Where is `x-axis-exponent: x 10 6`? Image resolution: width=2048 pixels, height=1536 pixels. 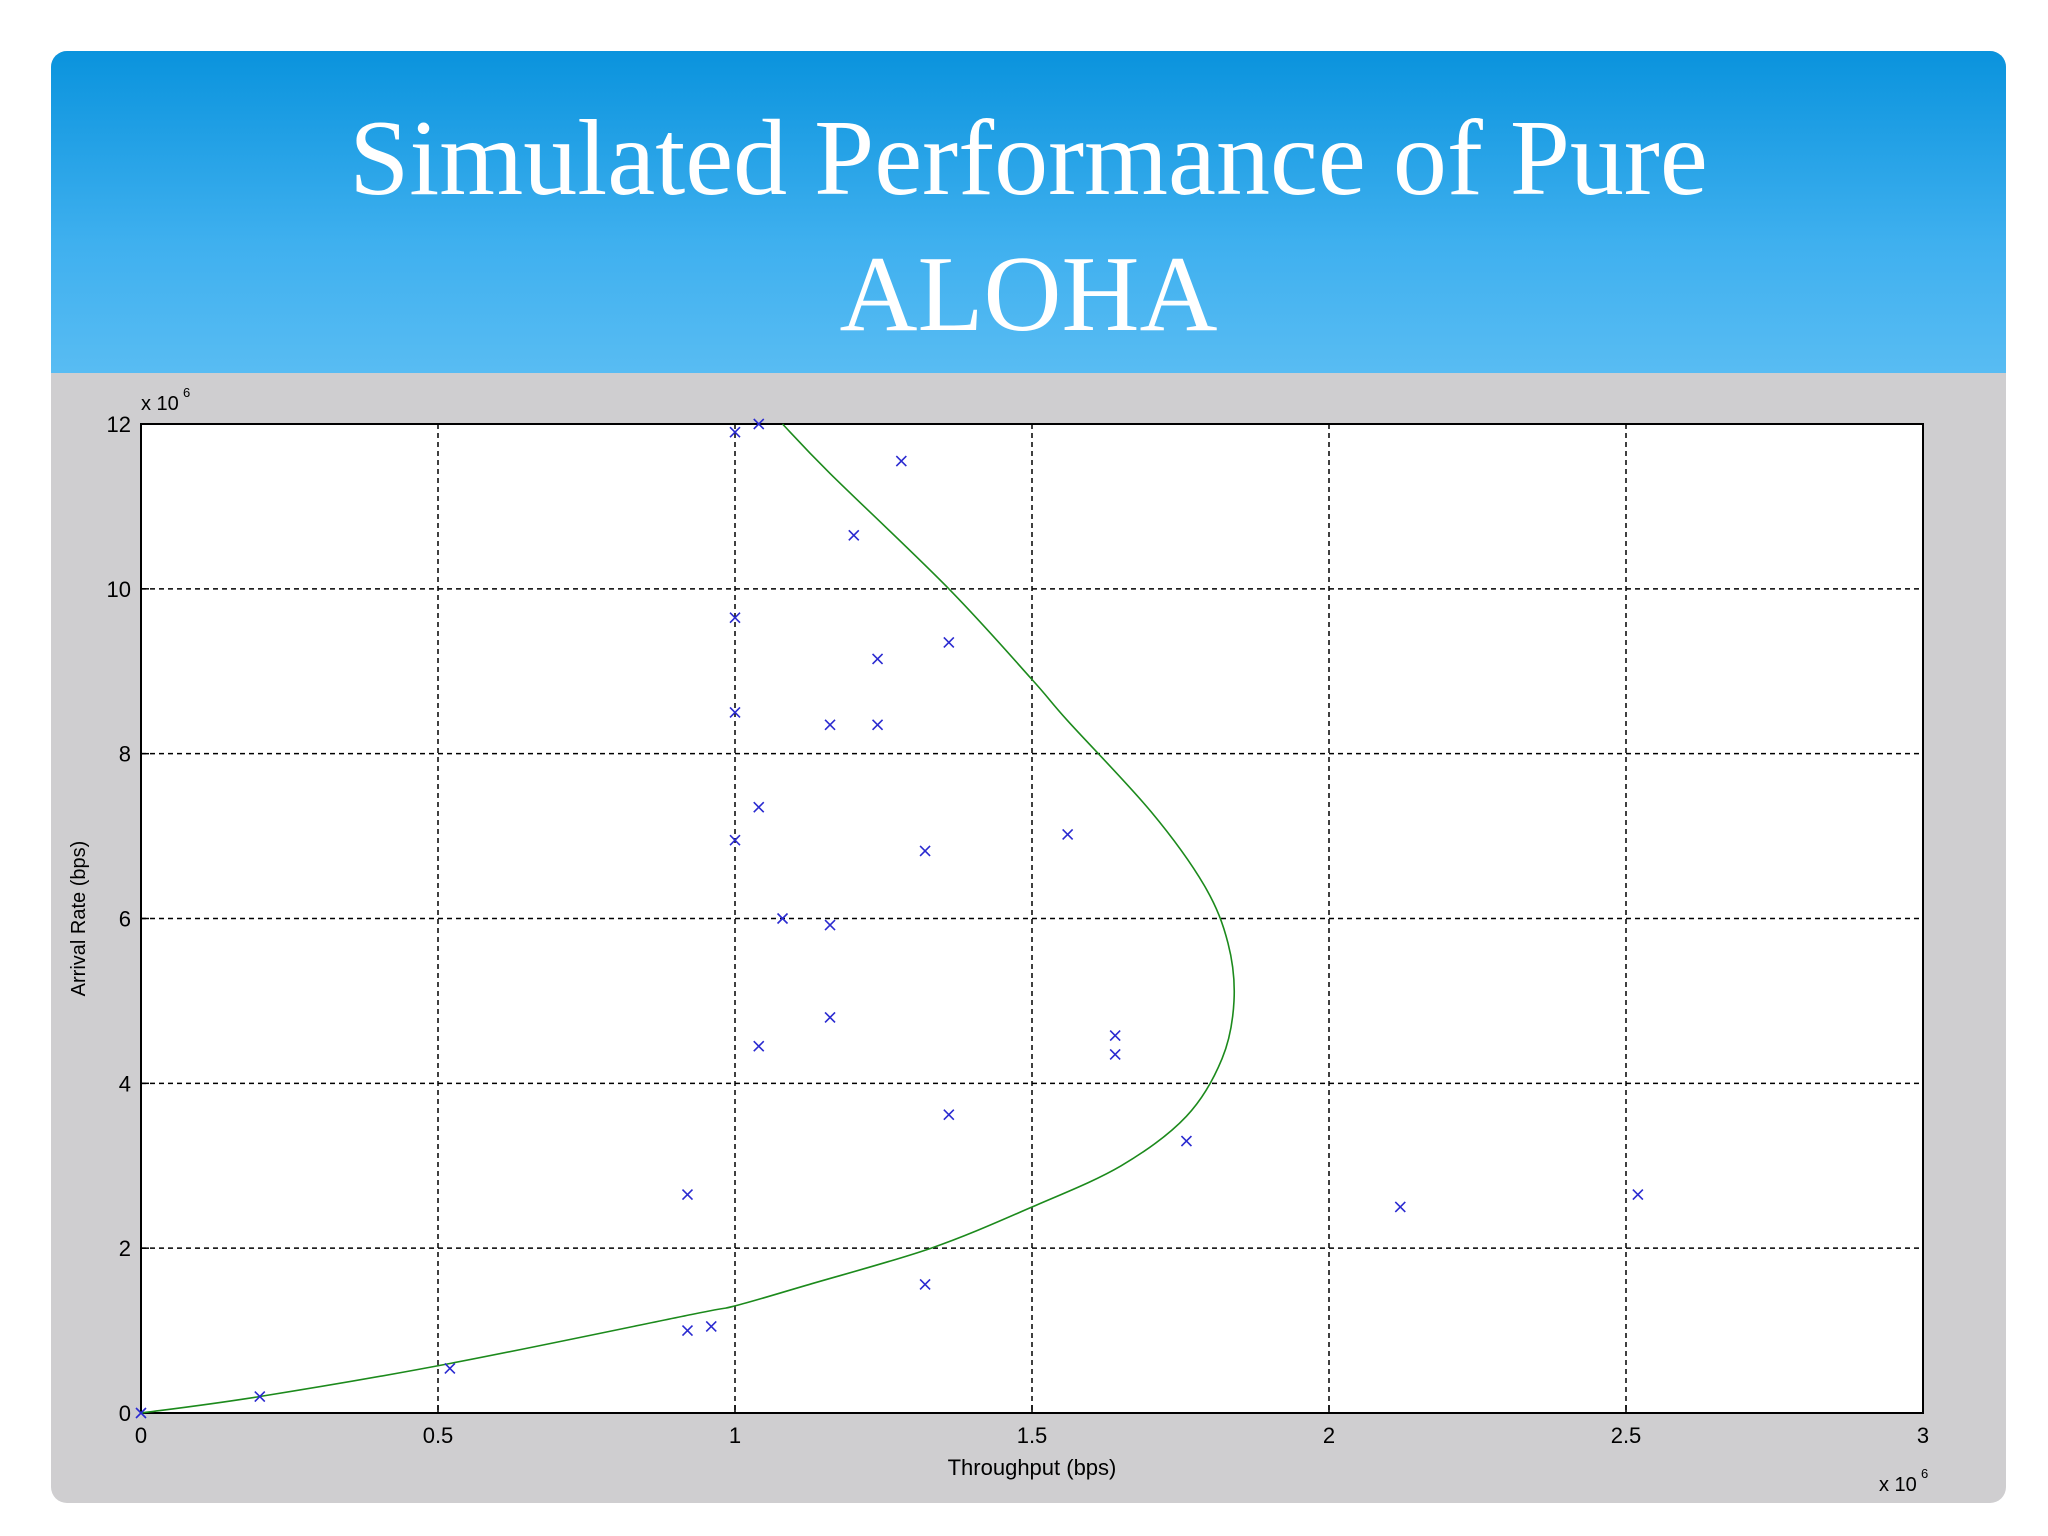
x-axis-exponent: x 10 6 is located at coordinates (1903, 1481).